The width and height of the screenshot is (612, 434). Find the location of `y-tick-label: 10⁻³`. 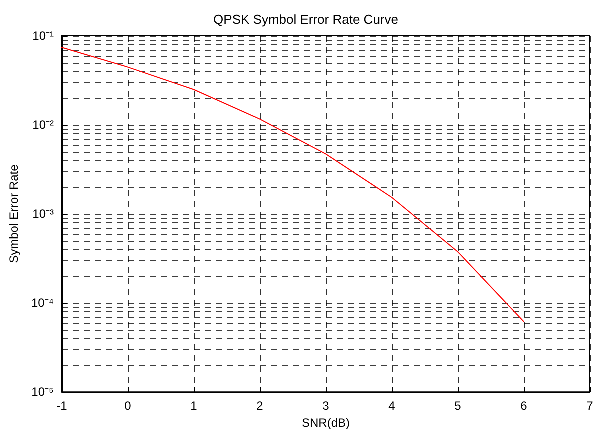

y-tick-label: 10⁻³ is located at coordinates (43, 214).